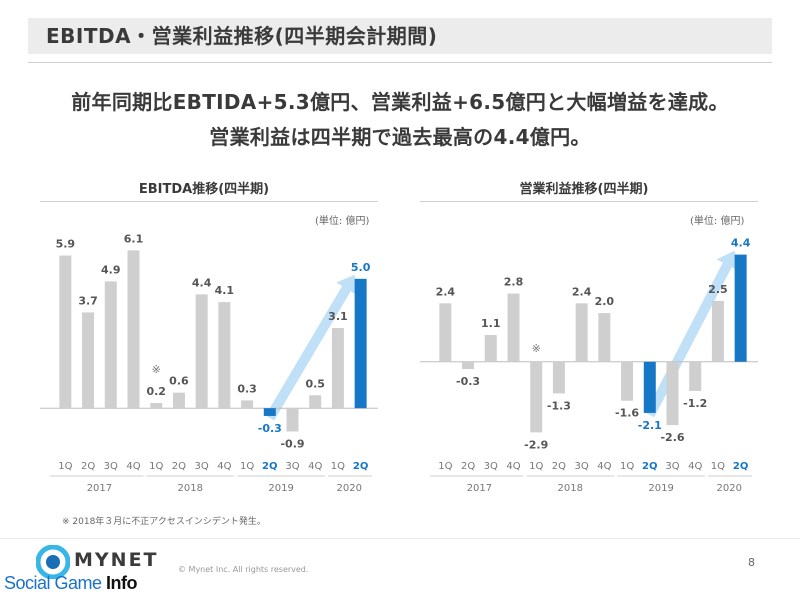  Describe the element at coordinates (491, 323) in the screenshot. I see `op-value-label-3: 1.1` at that location.